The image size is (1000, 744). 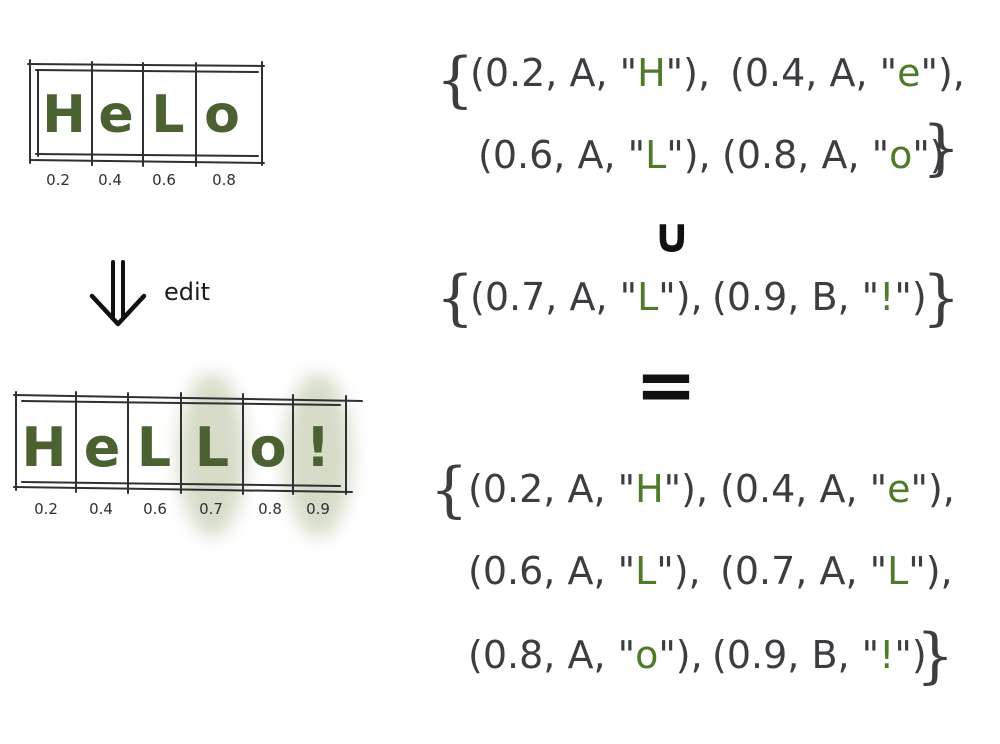 What do you see at coordinates (118, 293) in the screenshot?
I see `edit-arrow-icon` at bounding box center [118, 293].